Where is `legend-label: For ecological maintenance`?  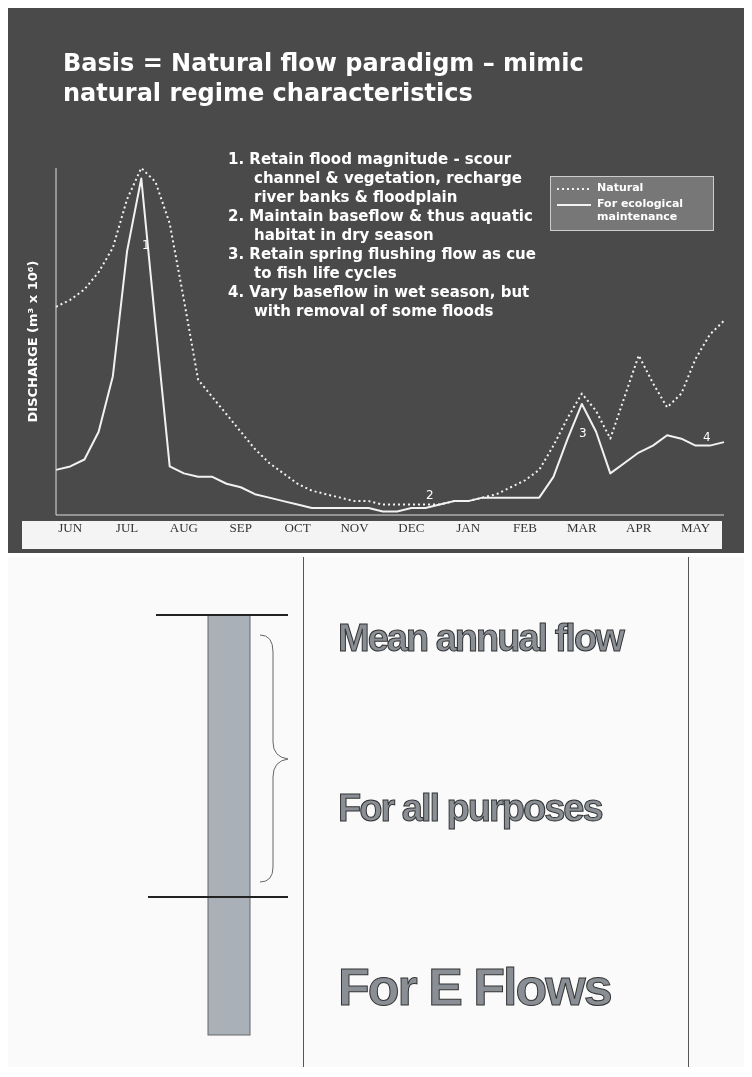
legend-label: For ecological maintenance is located at coordinates (641, 210).